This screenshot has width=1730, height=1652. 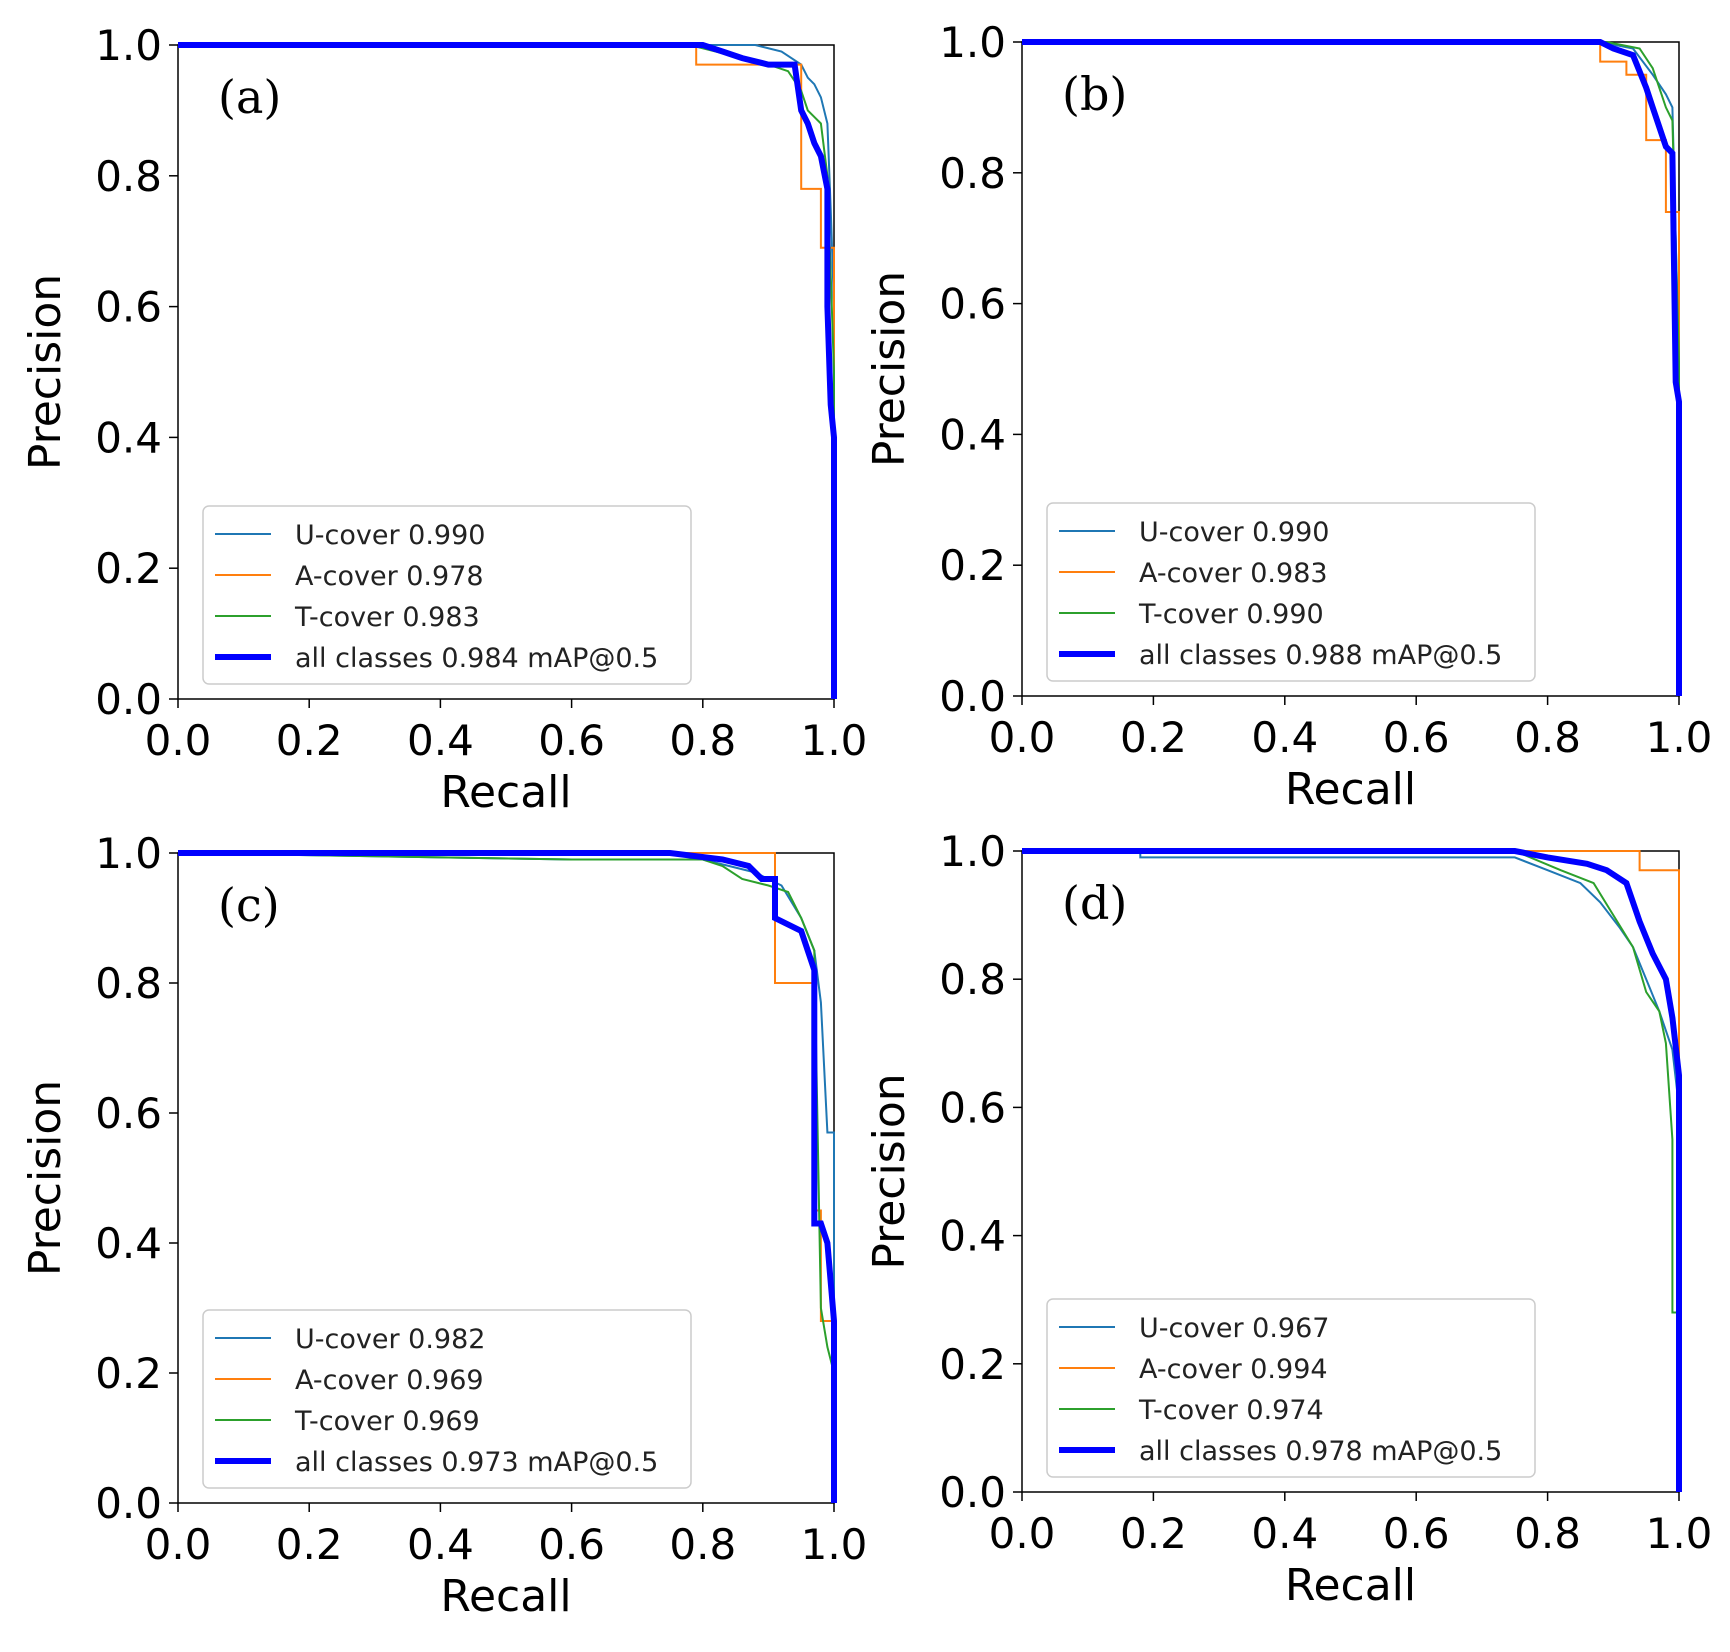 What do you see at coordinates (249, 905) in the screenshot?
I see `panel-label: (c)` at bounding box center [249, 905].